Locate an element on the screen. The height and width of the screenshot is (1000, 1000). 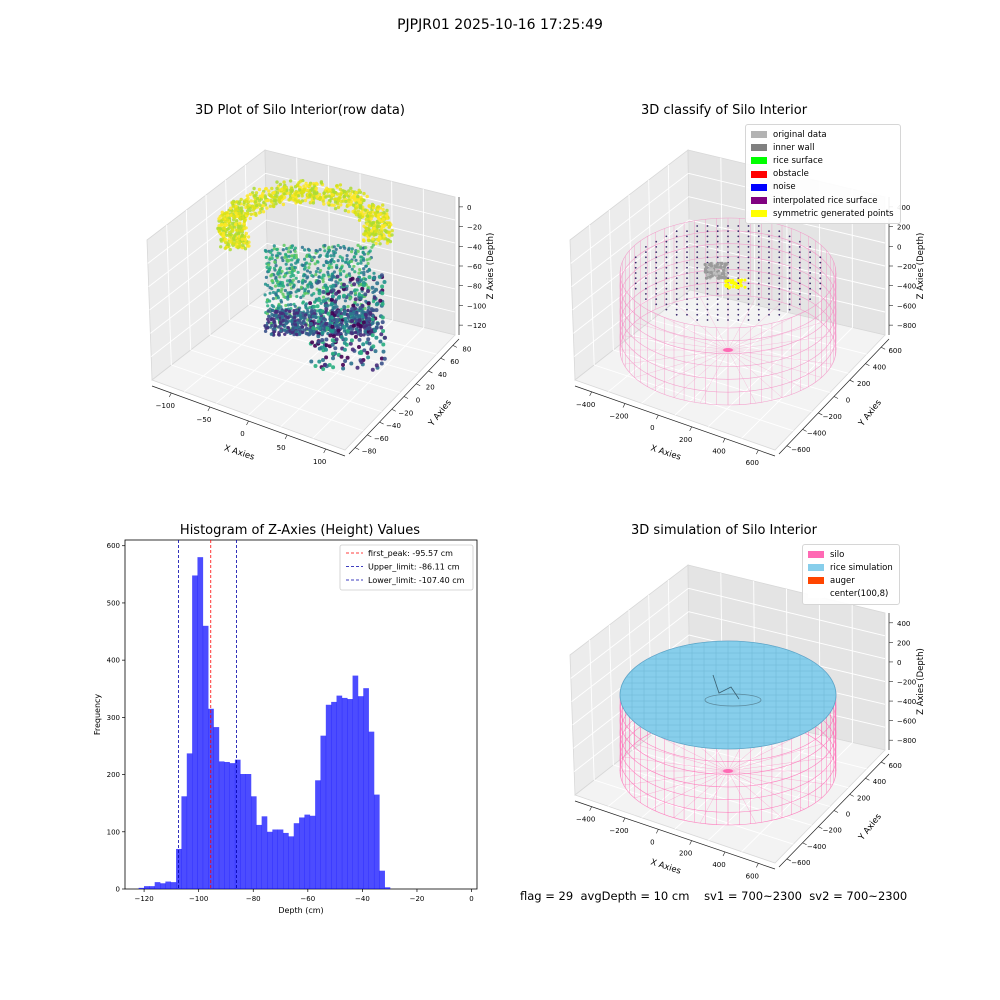
classify-legend-item: obstacle is located at coordinates (822, 174).